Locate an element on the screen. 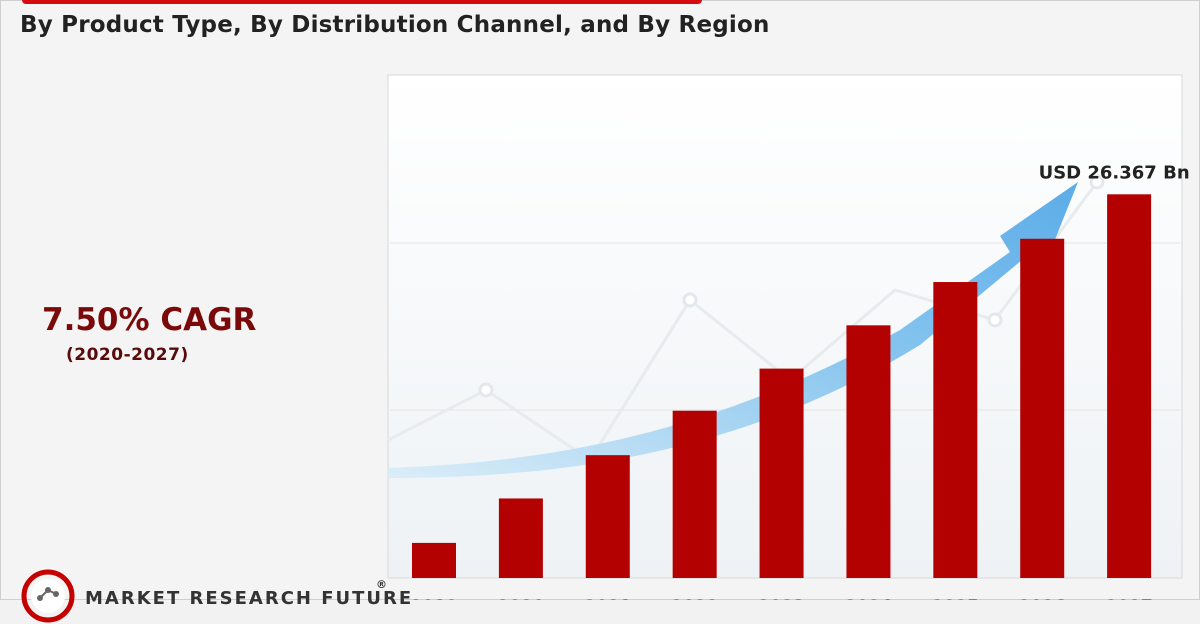 The height and width of the screenshot is (624, 1200). bar-2019 is located at coordinates (434, 560).